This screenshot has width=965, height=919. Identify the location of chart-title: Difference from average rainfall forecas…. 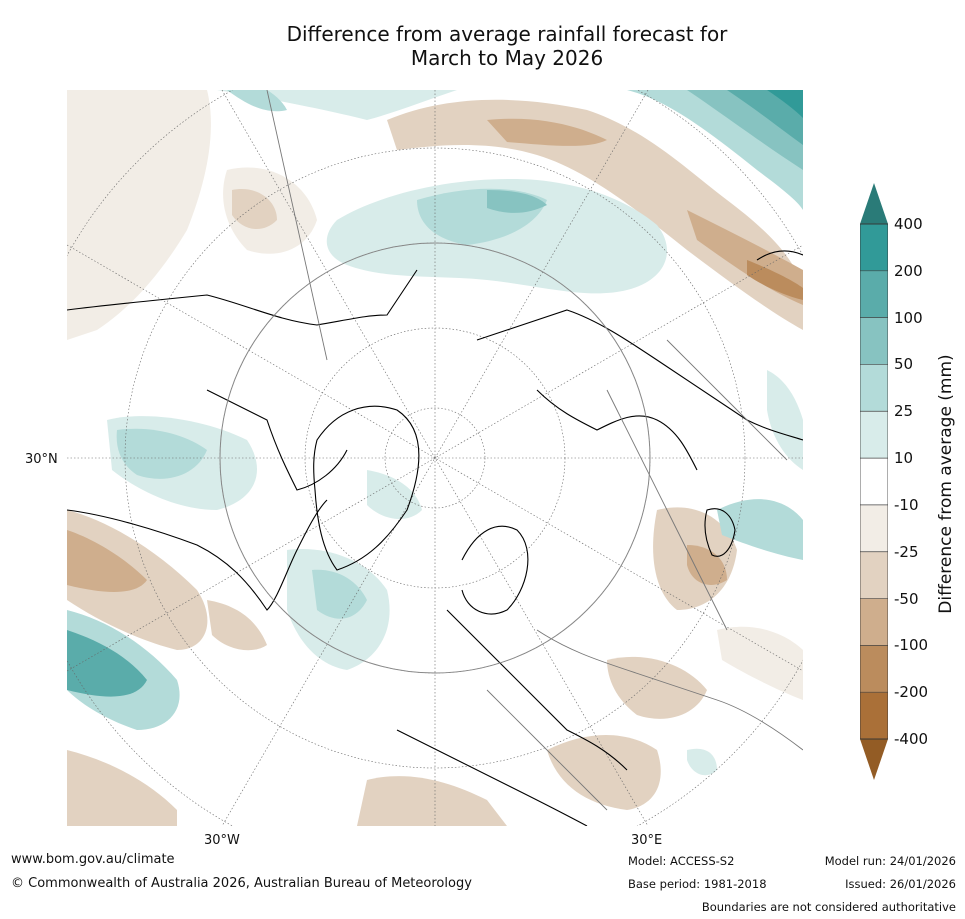
(507, 46).